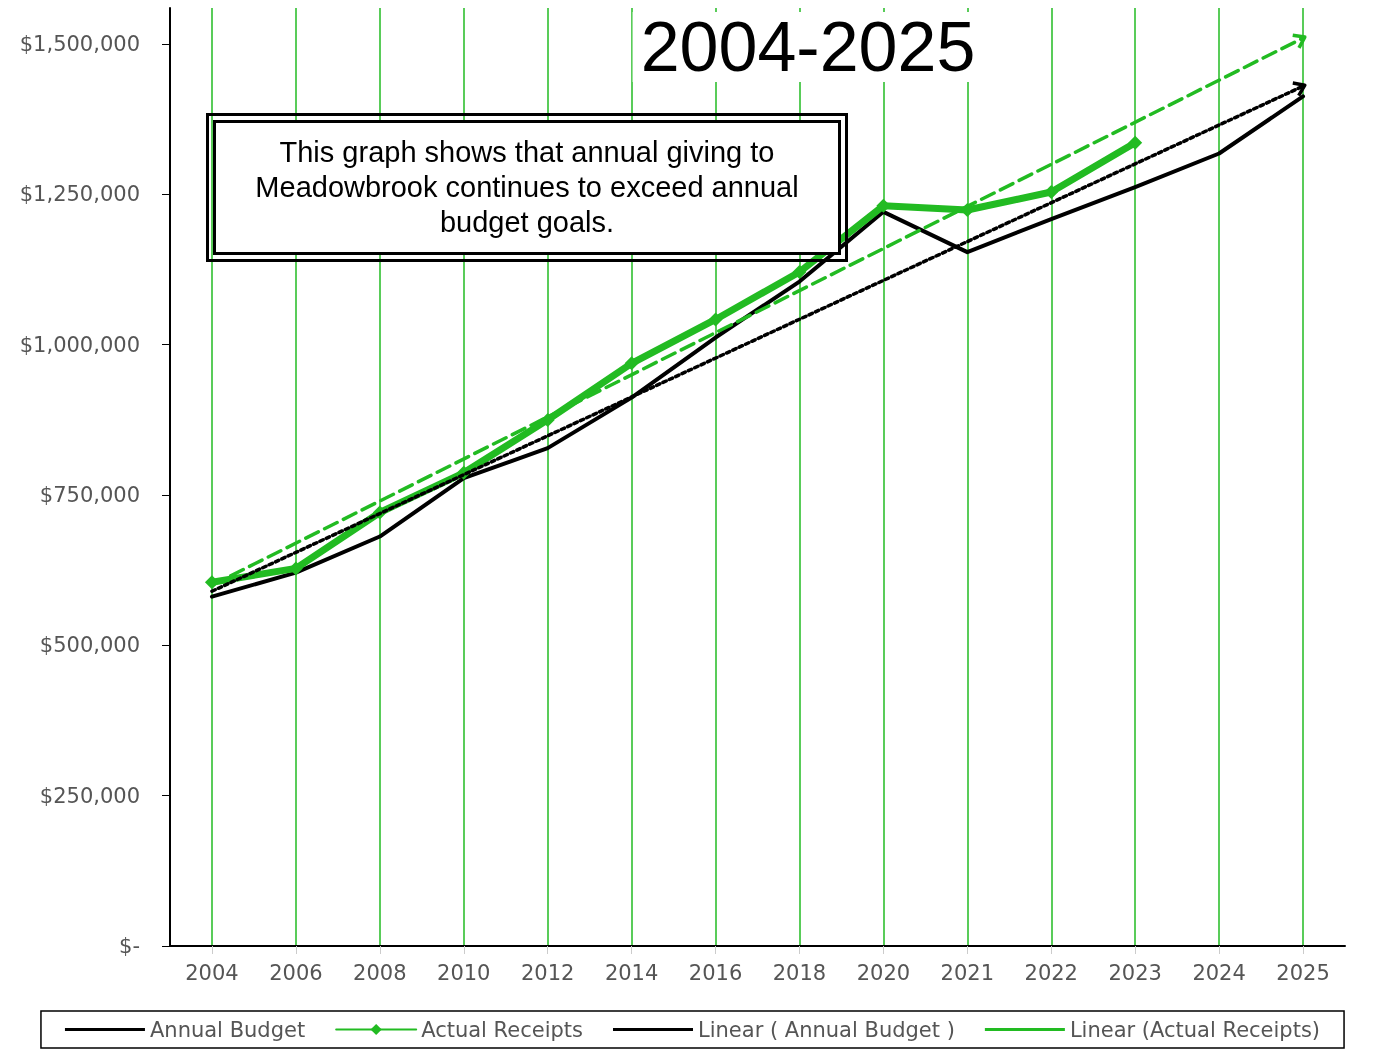  What do you see at coordinates (883, 972) in the screenshot?
I see `x-tick-label: 2020` at bounding box center [883, 972].